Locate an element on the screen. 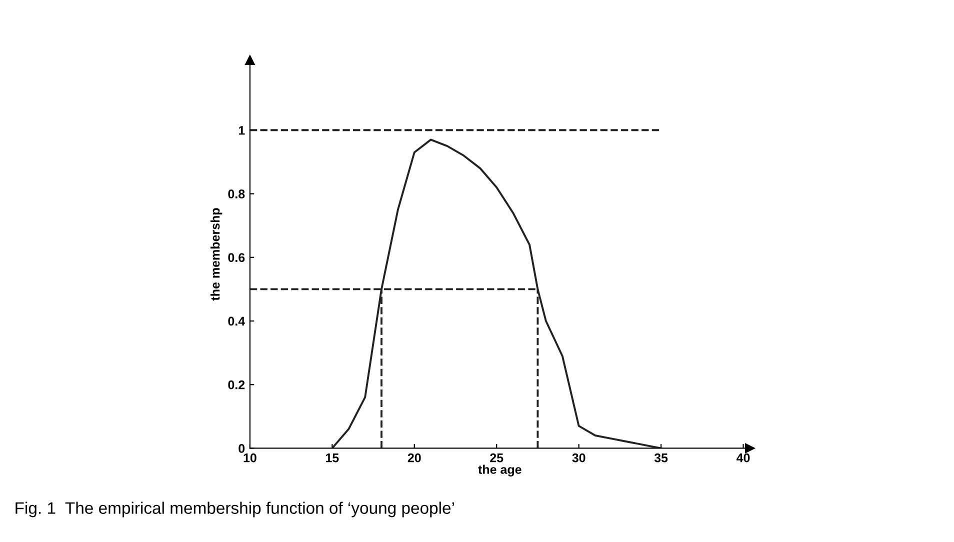 Image resolution: width=954 pixels, height=542 pixels. y-tick-label: 0.2 is located at coordinates (236, 385).